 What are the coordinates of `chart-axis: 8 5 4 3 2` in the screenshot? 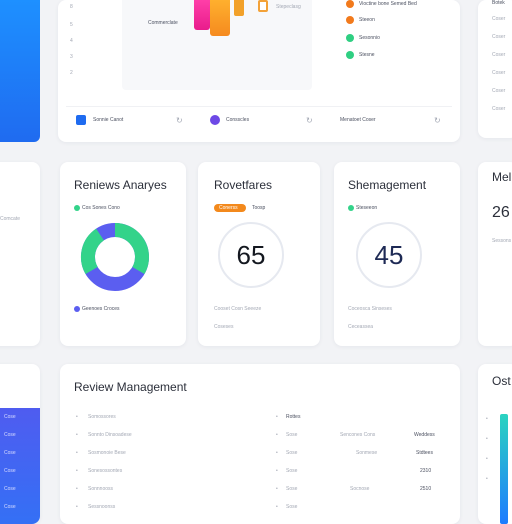 It's located at (72, 40).